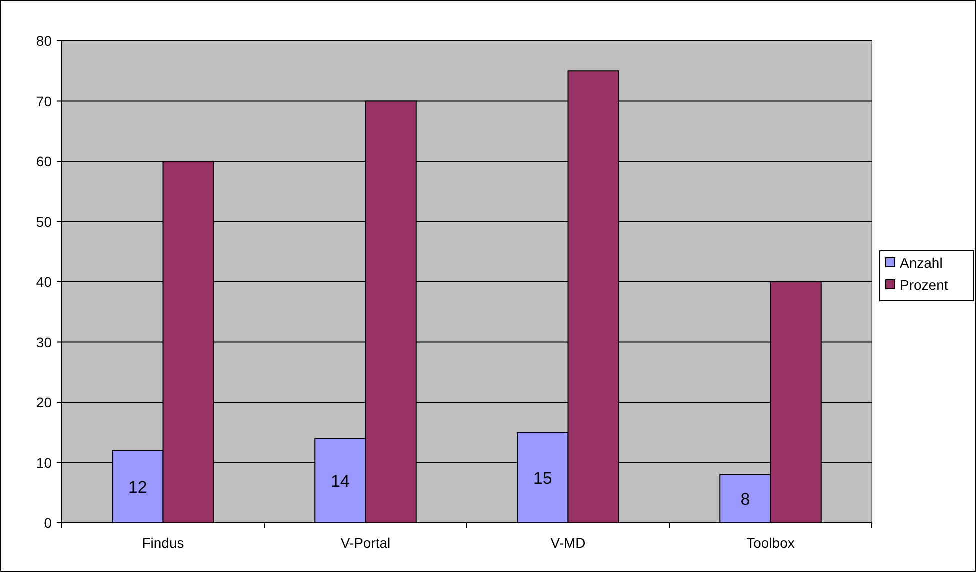 Image resolution: width=976 pixels, height=572 pixels. What do you see at coordinates (44, 101) in the screenshot?
I see `y-tick-label: 70` at bounding box center [44, 101].